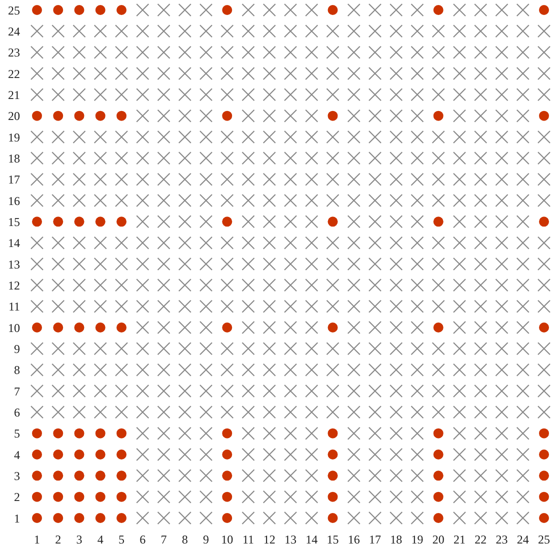  What do you see at coordinates (17, 433) in the screenshot?
I see `y-tick-label: 5` at bounding box center [17, 433].